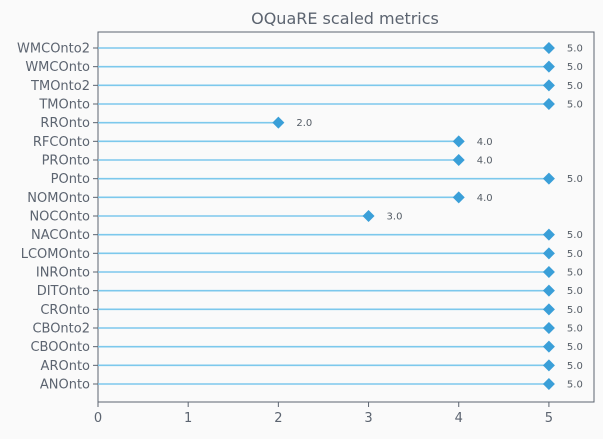 This screenshot has height=439, width=603. I want to click on x-tick-label: 4, so click(459, 418).